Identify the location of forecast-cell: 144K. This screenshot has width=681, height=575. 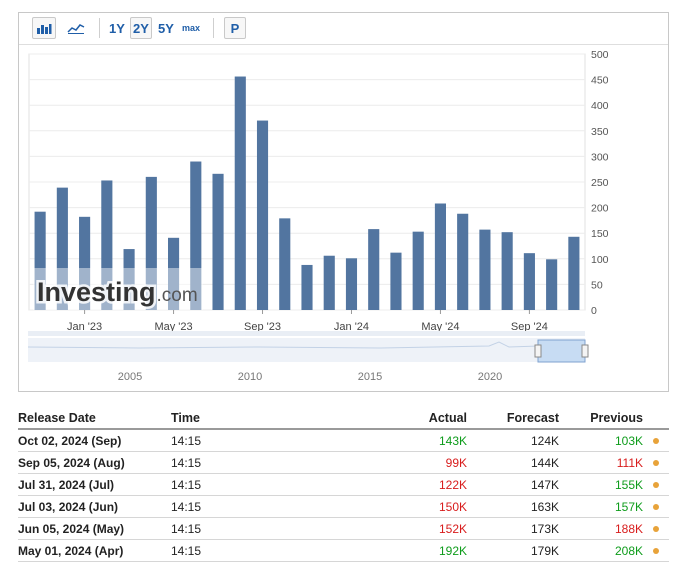
(544, 462).